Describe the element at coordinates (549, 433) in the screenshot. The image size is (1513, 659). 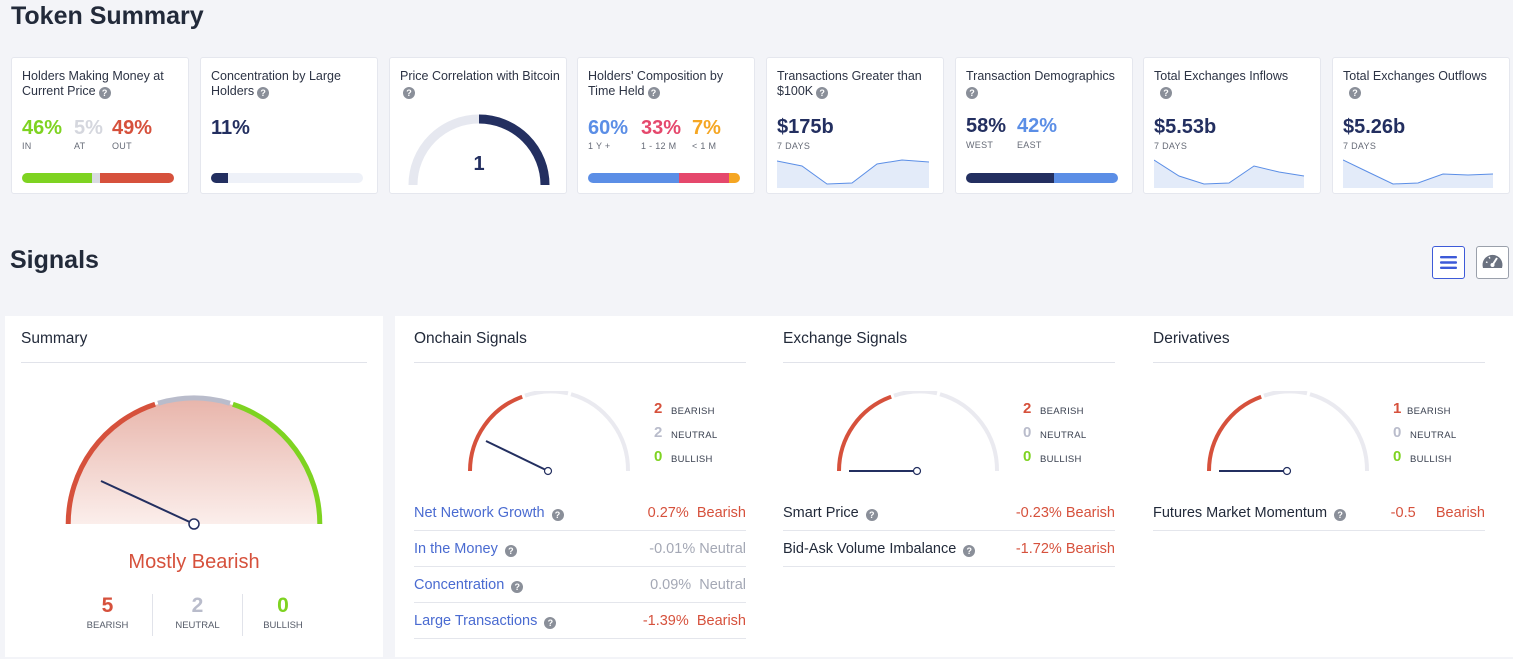
I see `onchain-gauge` at that location.